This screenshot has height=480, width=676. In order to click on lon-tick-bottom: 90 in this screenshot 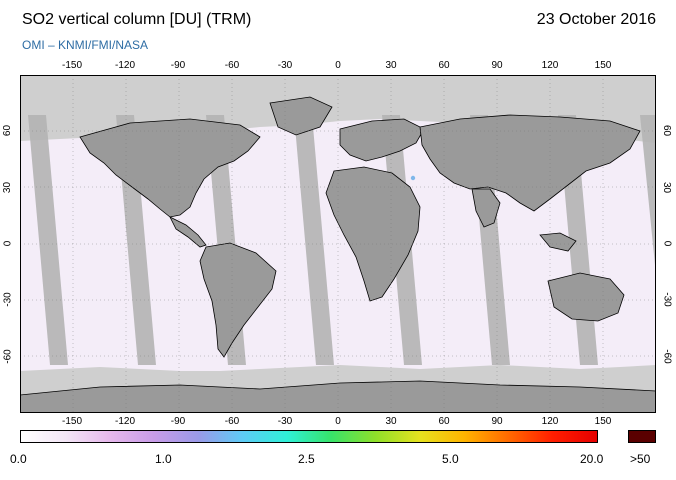, I will do `click(497, 421)`.